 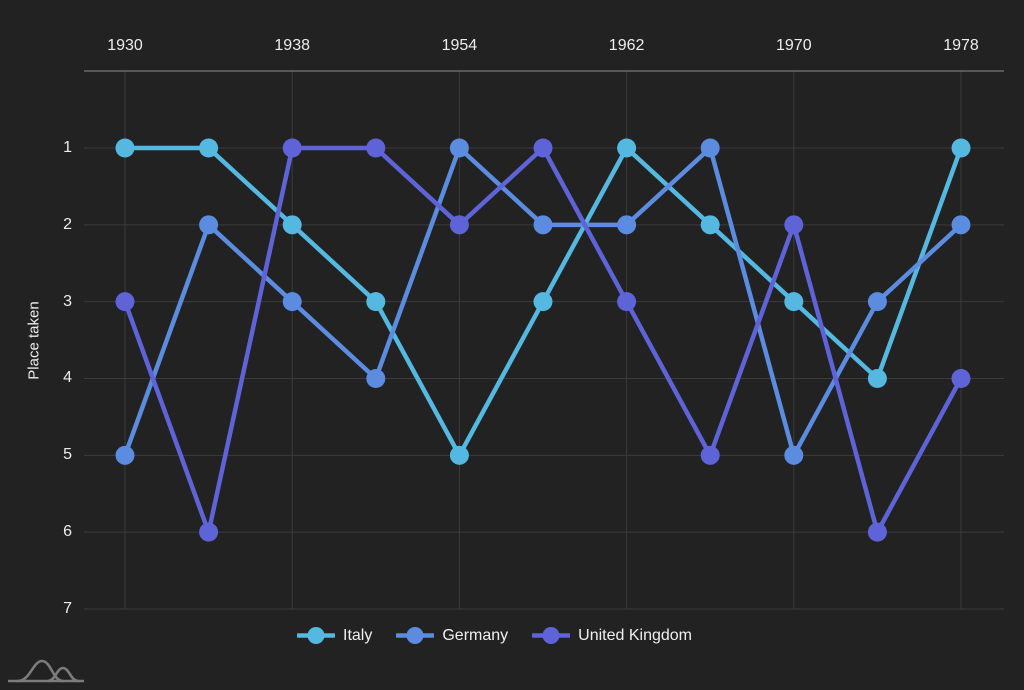 I want to click on legend: Italy Germany United Kingdom, so click(x=494, y=635).